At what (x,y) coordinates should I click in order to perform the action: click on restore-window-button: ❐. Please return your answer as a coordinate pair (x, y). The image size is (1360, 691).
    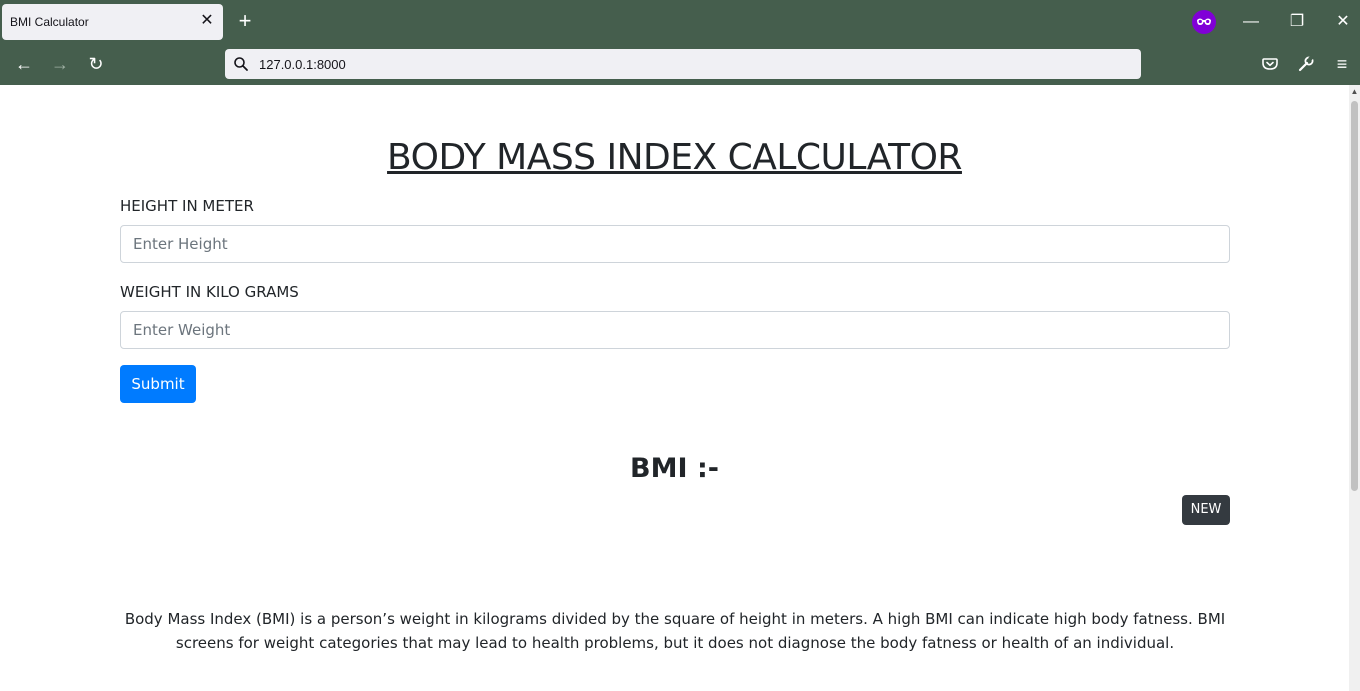
    Looking at the image, I should click on (1297, 21).